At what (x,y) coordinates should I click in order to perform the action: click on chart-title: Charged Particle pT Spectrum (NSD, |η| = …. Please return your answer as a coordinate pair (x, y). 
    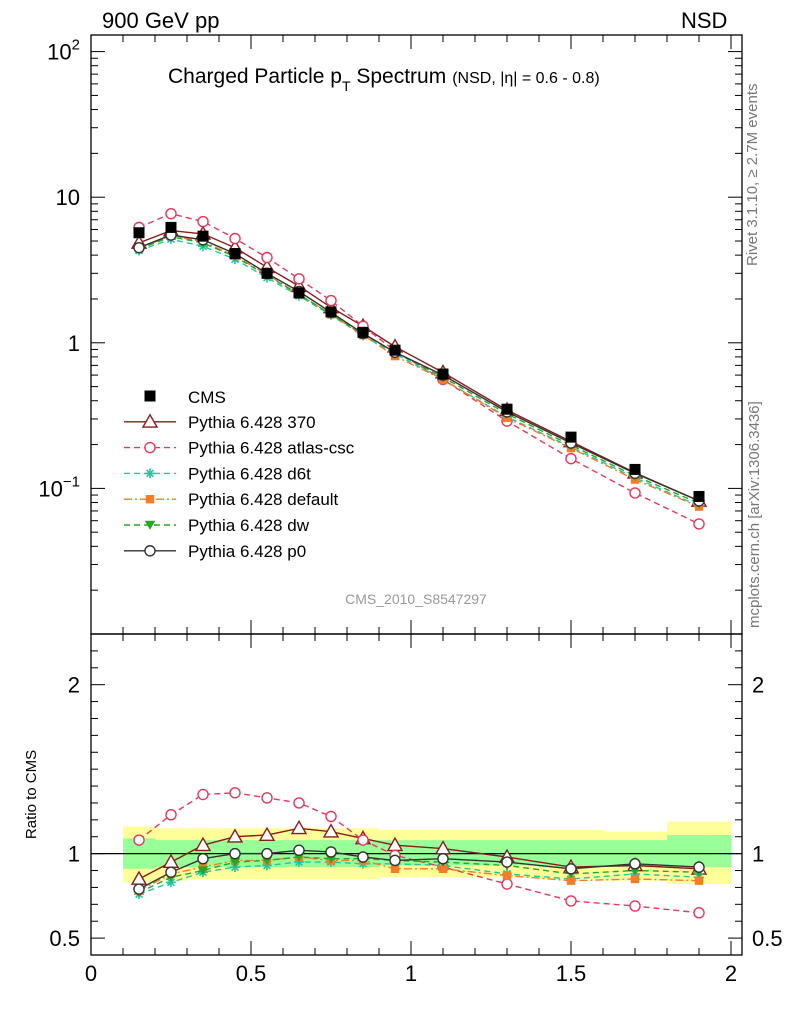
    Looking at the image, I should click on (384, 79).